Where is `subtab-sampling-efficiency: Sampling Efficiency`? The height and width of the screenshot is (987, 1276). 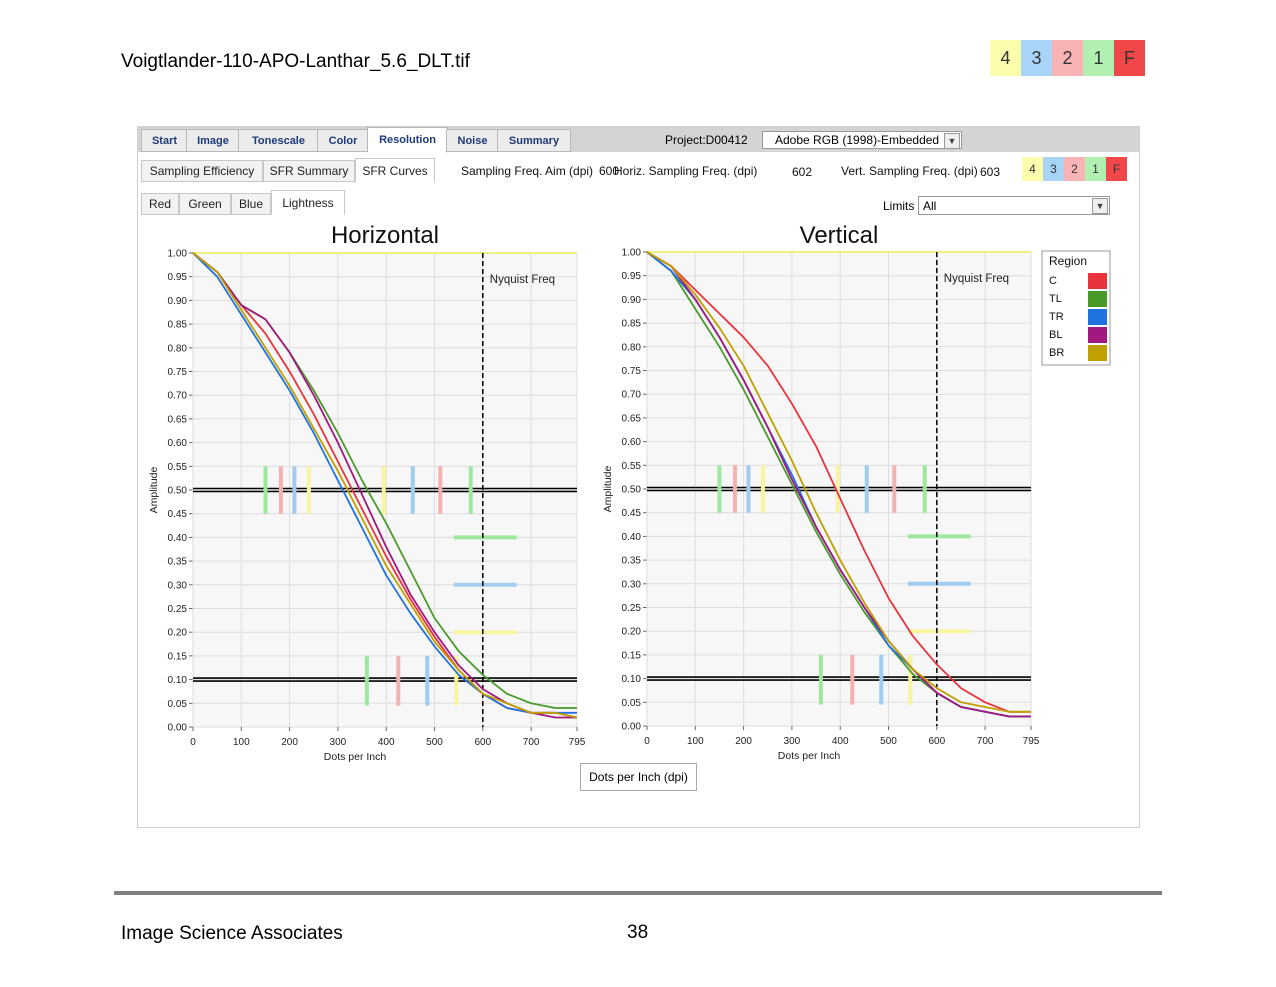 subtab-sampling-efficiency: Sampling Efficiency is located at coordinates (202, 171).